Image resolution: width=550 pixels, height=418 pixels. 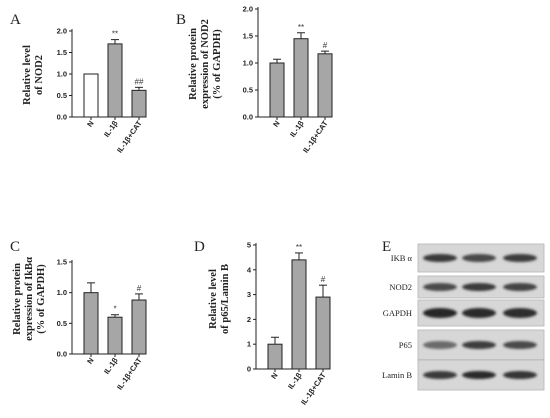 What do you see at coordinates (249, 269) in the screenshot?
I see `y-tick-label: 4` at bounding box center [249, 269].